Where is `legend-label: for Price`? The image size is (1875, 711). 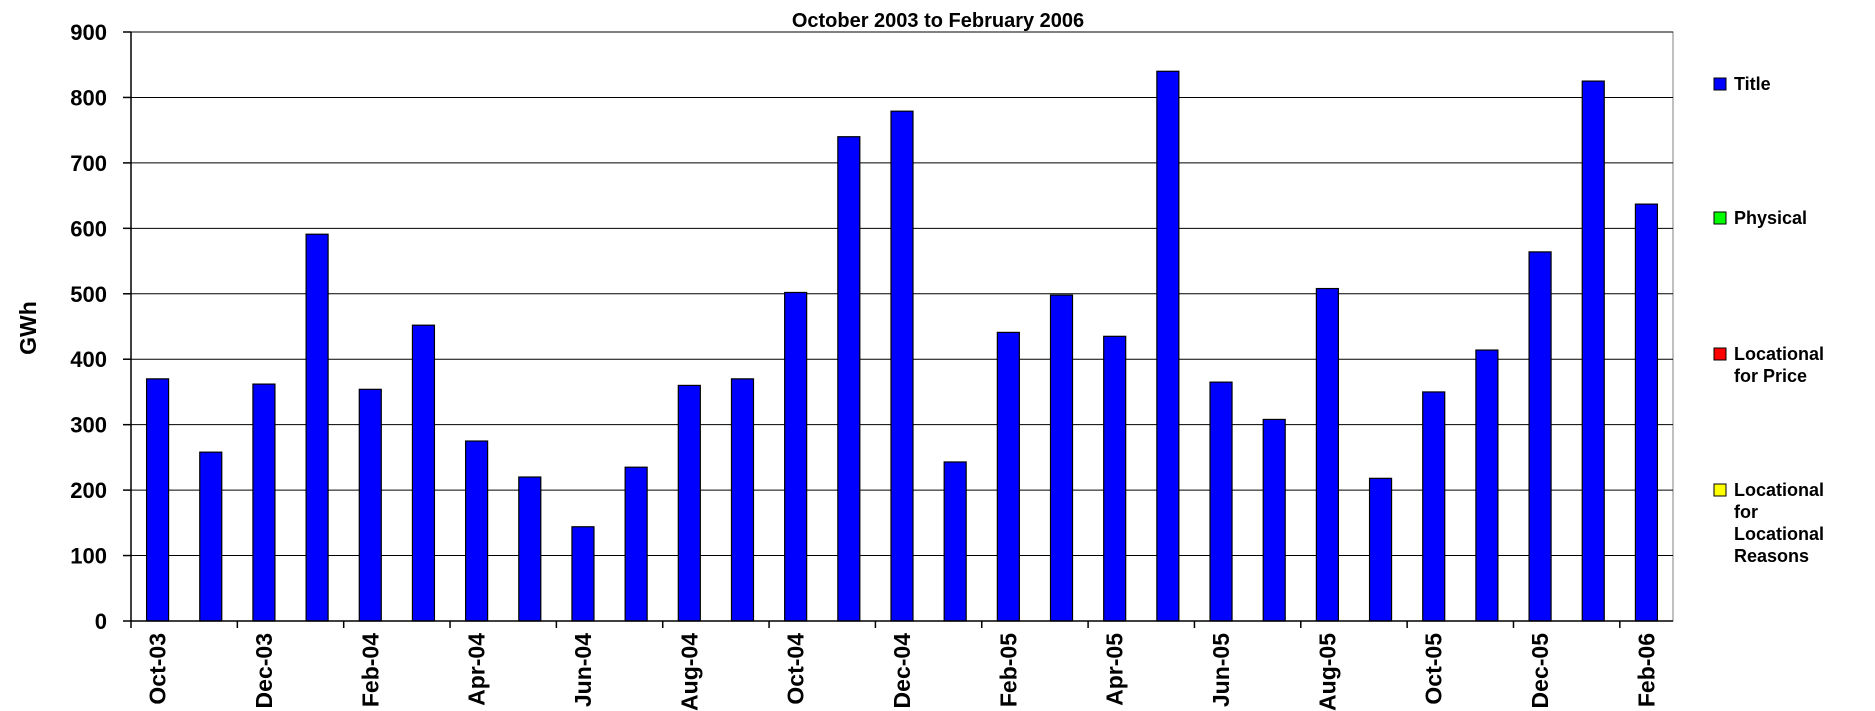 legend-label: for Price is located at coordinates (1770, 376).